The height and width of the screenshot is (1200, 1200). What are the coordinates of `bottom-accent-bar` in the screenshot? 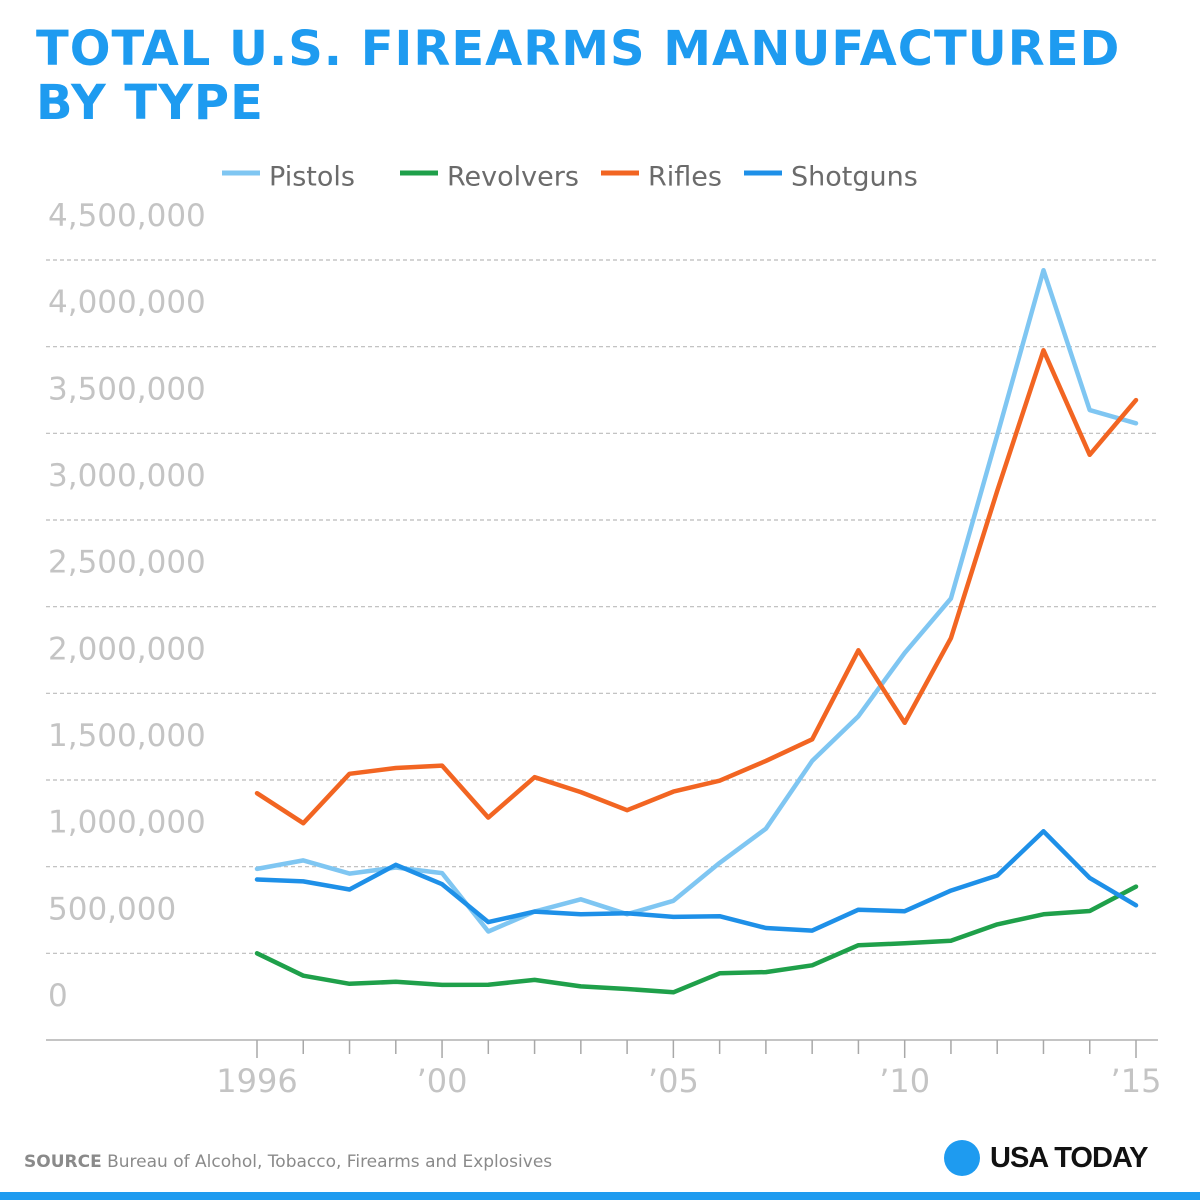 It's located at (600, 1196).